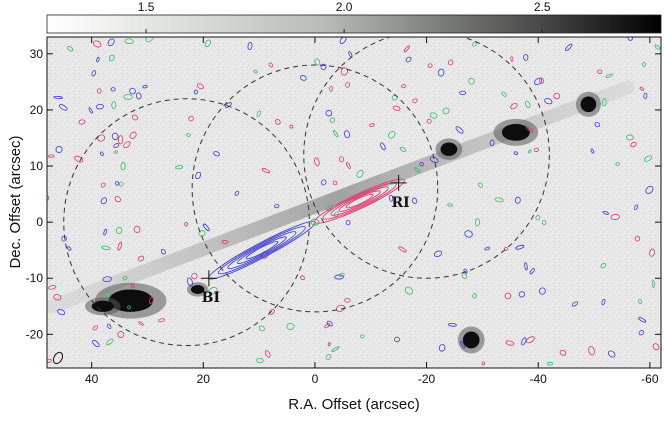  I want to click on x-tick-label: -60, so click(650, 379).